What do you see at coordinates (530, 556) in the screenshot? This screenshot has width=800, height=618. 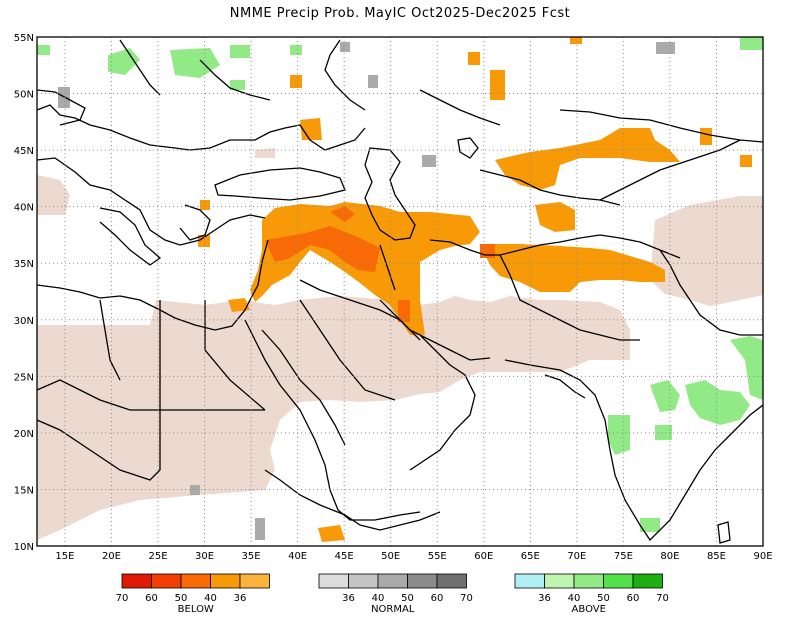 I see `longitude-tick-label: 65E` at bounding box center [530, 556].